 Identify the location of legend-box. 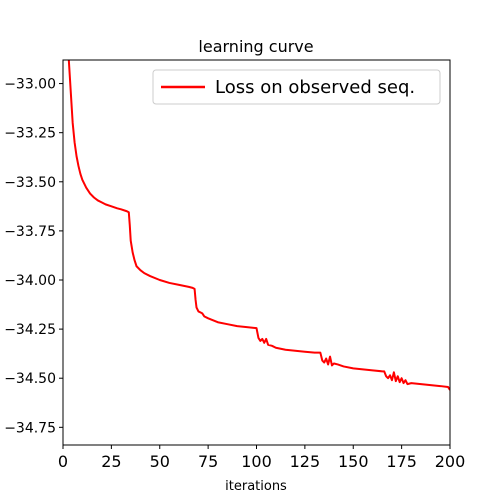
(296, 87).